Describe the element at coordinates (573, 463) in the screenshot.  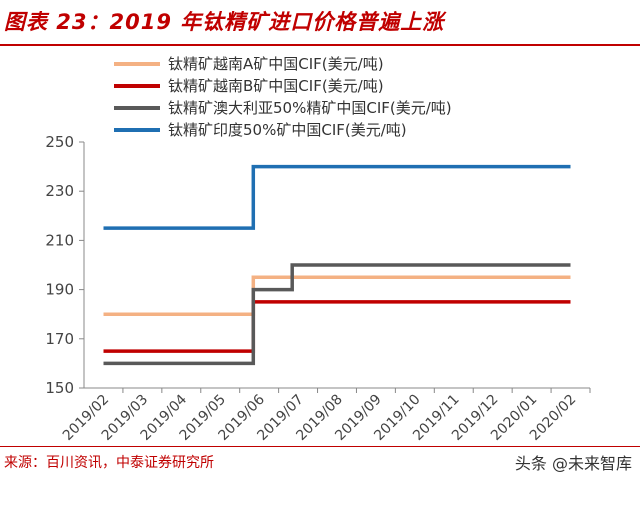
I see `watermark: 头条 @未来智库` at that location.